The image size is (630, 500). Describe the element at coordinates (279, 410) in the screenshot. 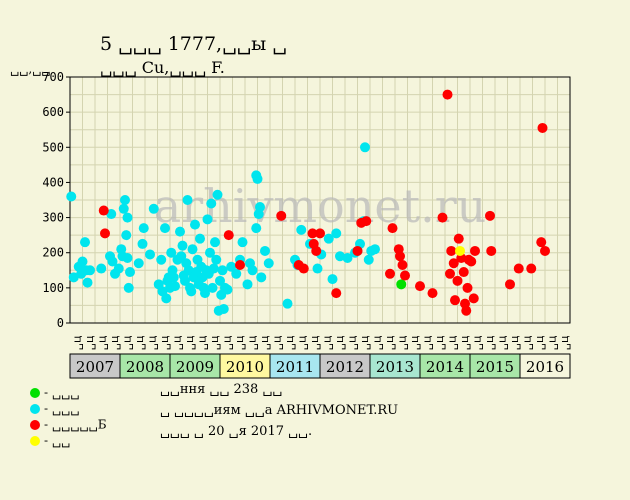

I see `note-line: ␣ ␣␣␣␣иям ␣␣а ARHIVMONET.RU` at that location.